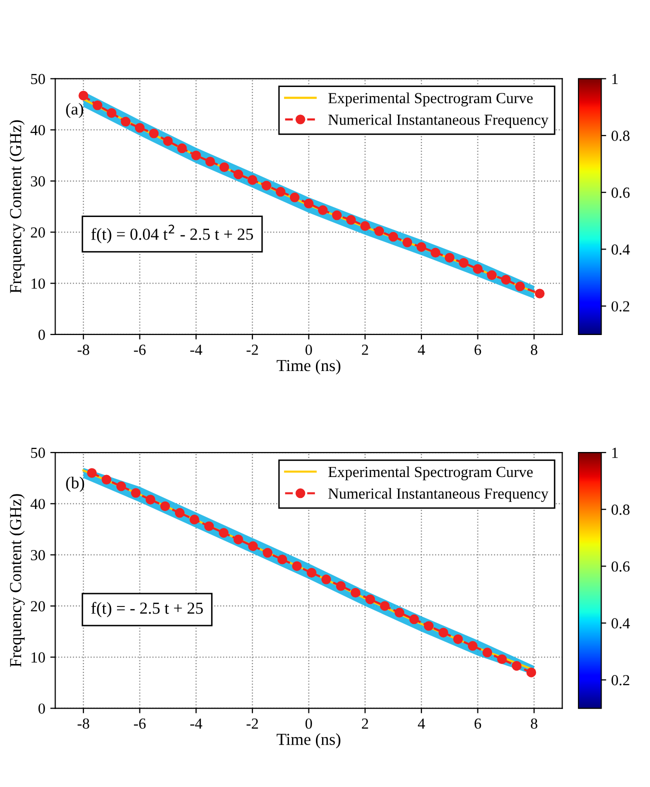  I want to click on annotation: f(t) = - 2.5 t + 25, so click(147, 610).